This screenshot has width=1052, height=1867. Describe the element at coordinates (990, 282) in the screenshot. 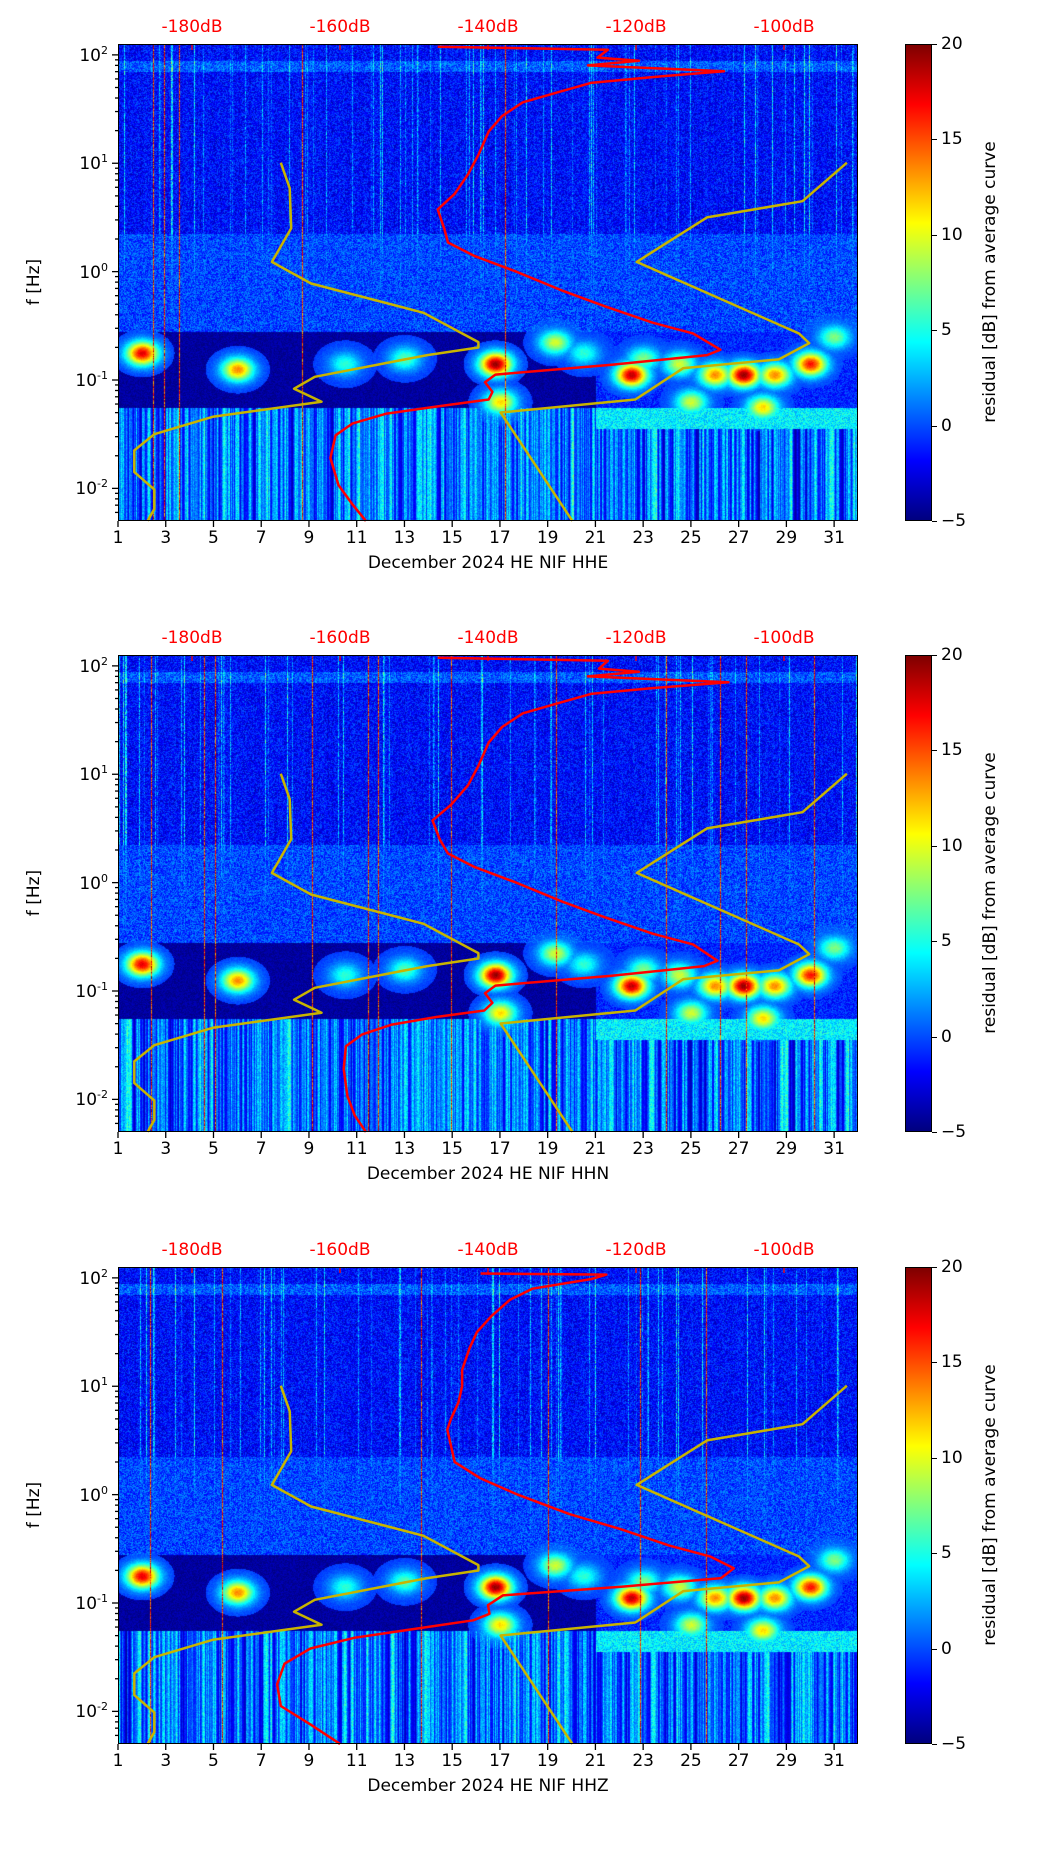

I see `colorbar-label: residual [dB] from average curve` at that location.